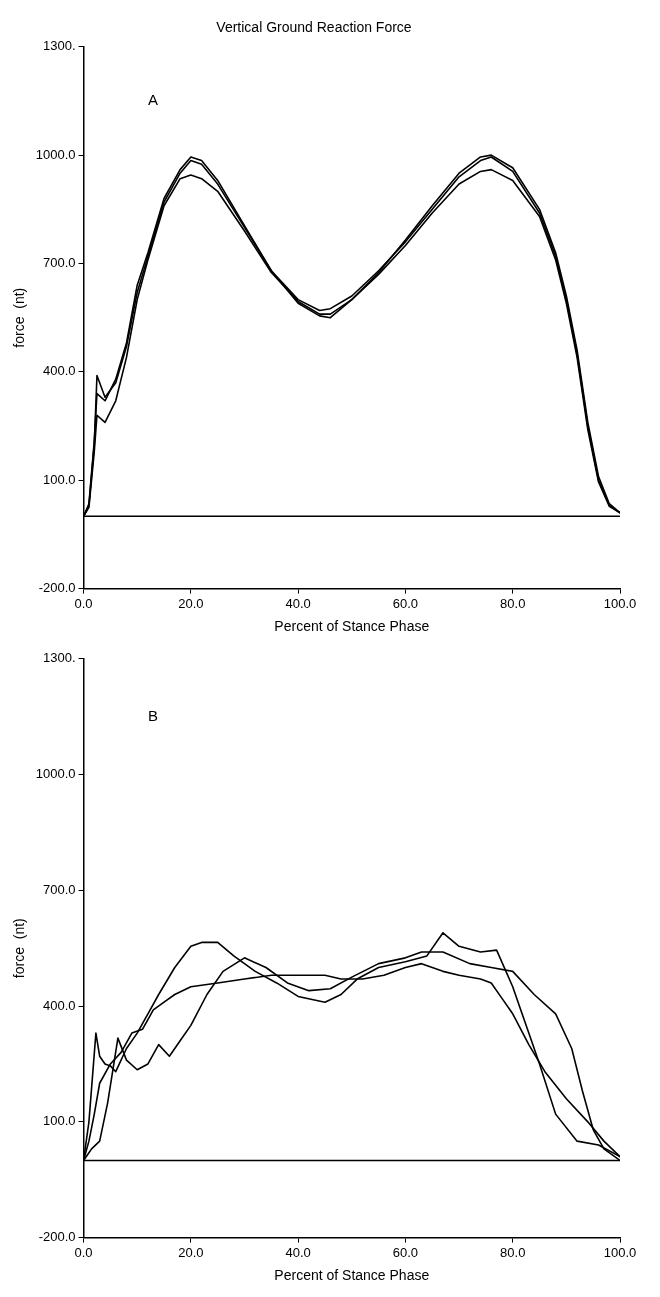 The height and width of the screenshot is (1297, 660). I want to click on chart-title: Vertical Ground Reaction Force, so click(314, 27).